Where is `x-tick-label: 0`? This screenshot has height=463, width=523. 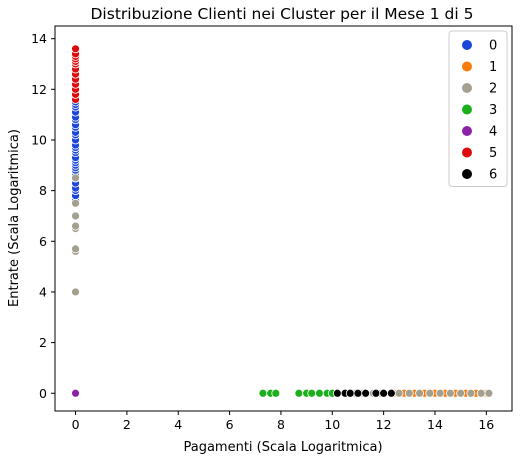
x-tick-label: 0 is located at coordinates (76, 424).